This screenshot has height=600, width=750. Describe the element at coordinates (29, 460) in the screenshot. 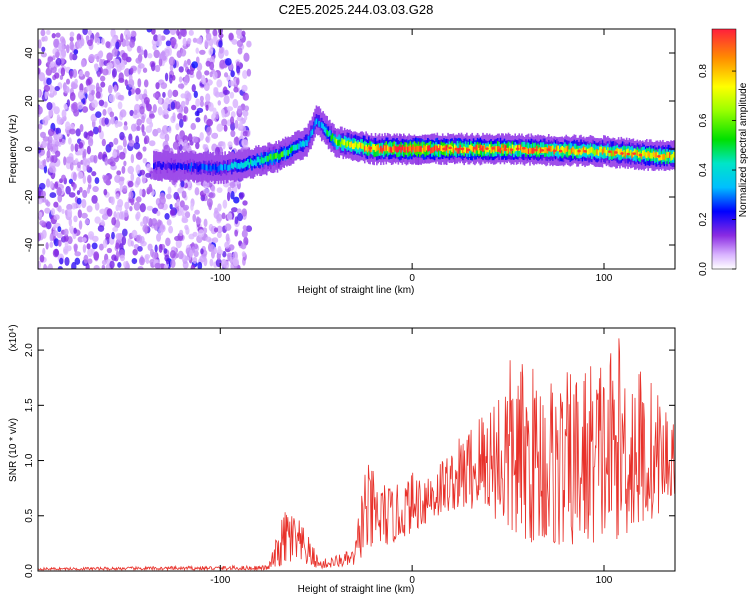

I see `snr-ytick-label: 1.0` at that location.